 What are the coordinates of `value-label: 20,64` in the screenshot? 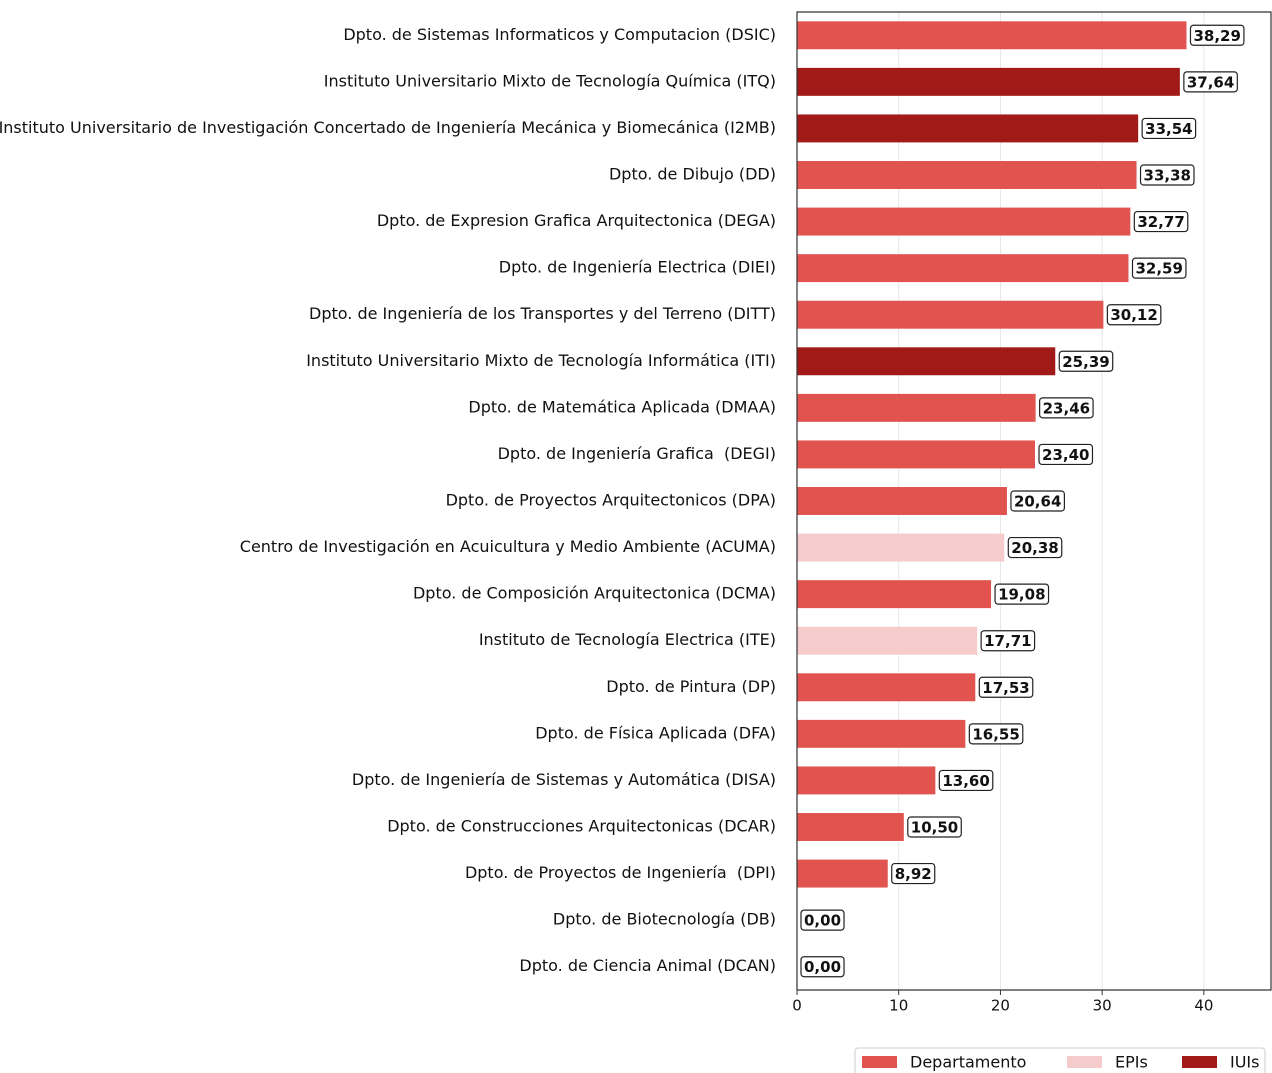 It's located at (1037, 501).